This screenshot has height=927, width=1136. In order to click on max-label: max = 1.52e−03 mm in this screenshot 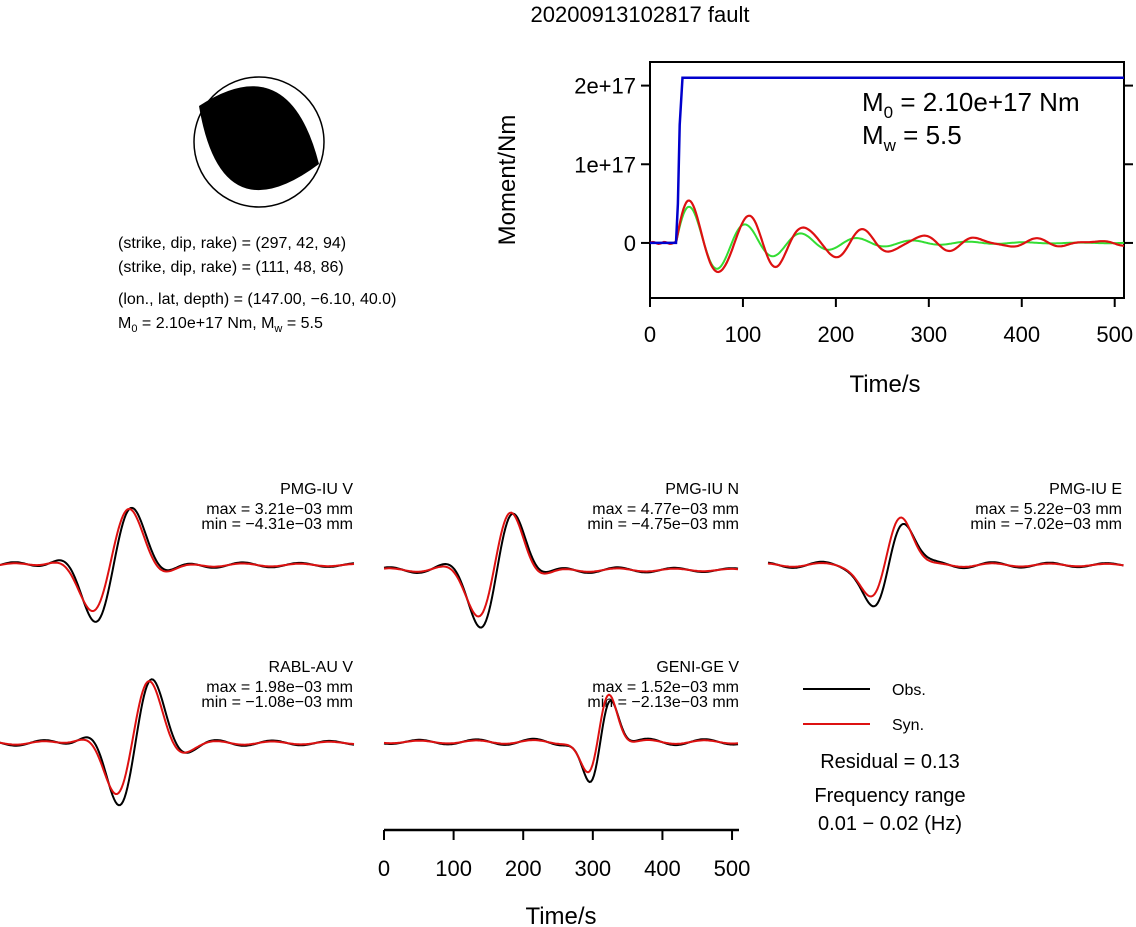, I will do `click(665, 687)`.